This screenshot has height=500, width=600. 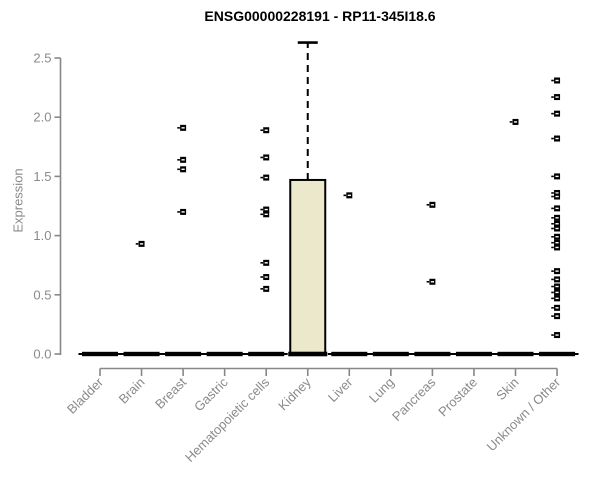 I want to click on zero-box-pancreas, so click(x=432, y=354).